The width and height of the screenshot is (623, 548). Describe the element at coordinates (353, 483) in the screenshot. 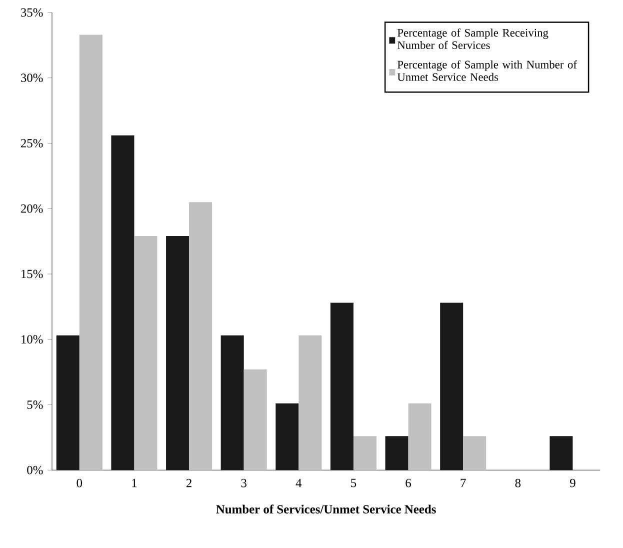

I see `x-tick-label: 5` at that location.